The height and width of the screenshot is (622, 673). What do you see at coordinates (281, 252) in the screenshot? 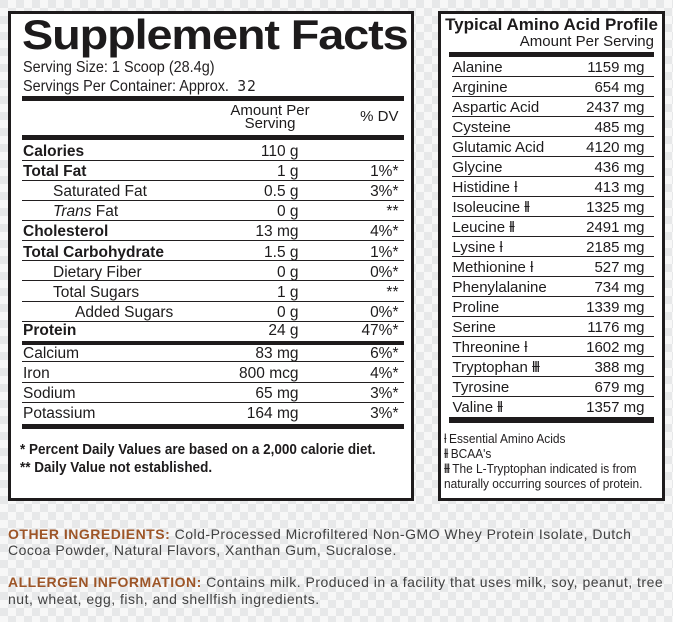
I see `nutrient-amount: 1.5 g` at bounding box center [281, 252].